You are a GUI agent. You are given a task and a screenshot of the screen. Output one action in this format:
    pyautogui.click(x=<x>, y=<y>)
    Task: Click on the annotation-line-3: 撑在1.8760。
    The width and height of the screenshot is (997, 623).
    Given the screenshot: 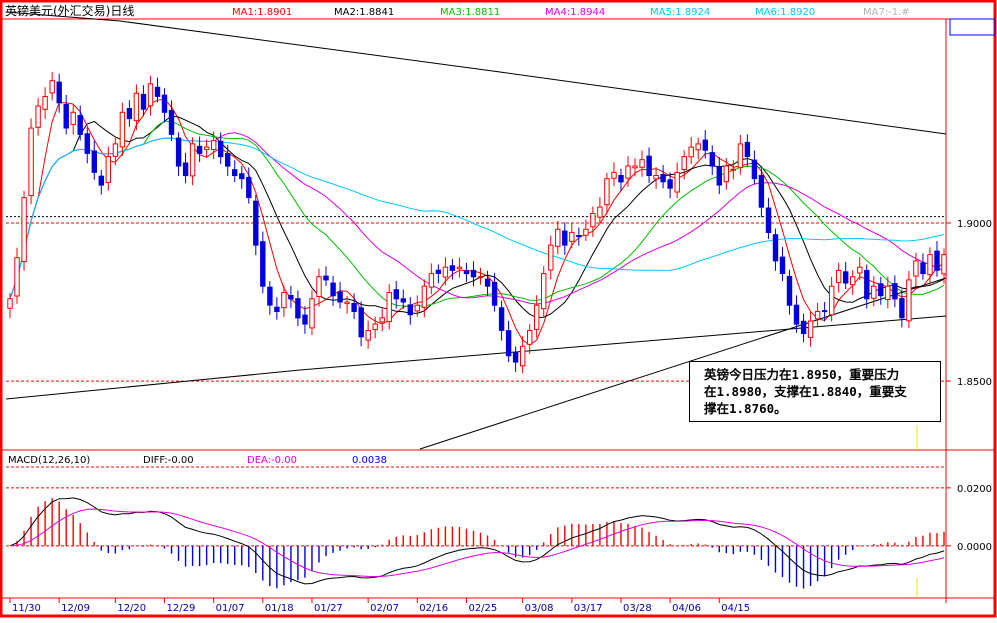 What is the action you would take?
    pyautogui.click(x=745, y=408)
    